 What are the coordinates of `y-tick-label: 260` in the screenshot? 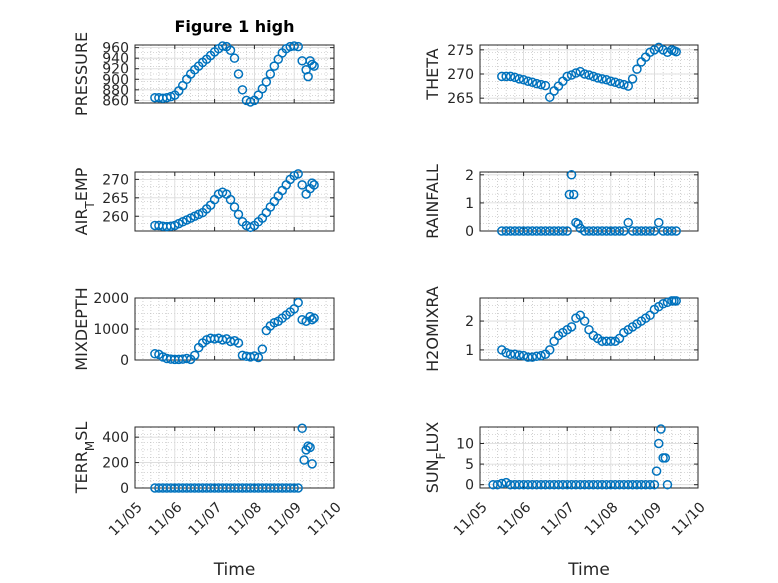 It's located at (115, 217).